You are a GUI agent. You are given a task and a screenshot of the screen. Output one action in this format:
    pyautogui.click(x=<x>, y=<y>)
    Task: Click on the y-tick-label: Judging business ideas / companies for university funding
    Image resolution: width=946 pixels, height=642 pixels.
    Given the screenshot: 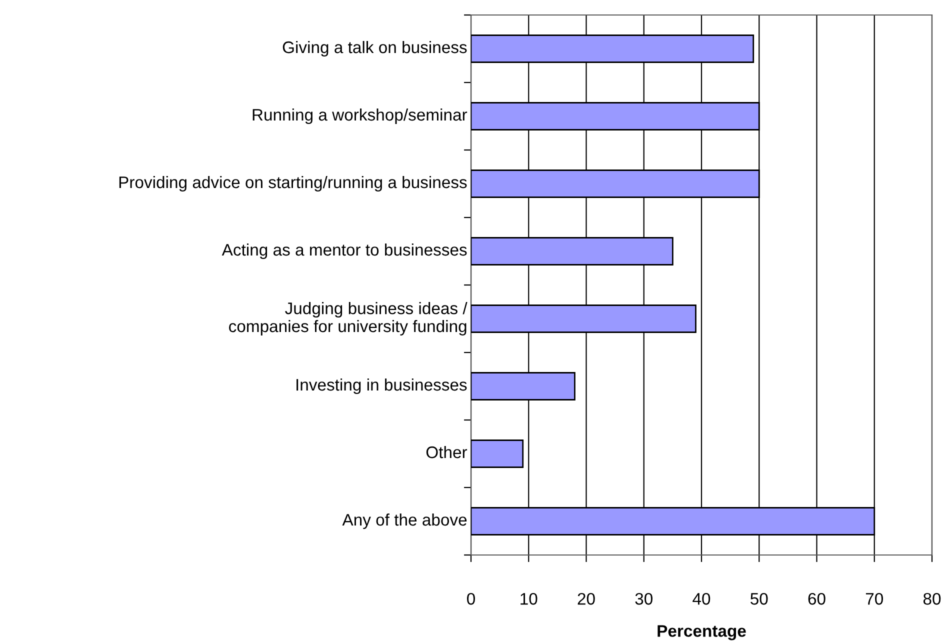 What is the action you would take?
    pyautogui.click(x=348, y=319)
    